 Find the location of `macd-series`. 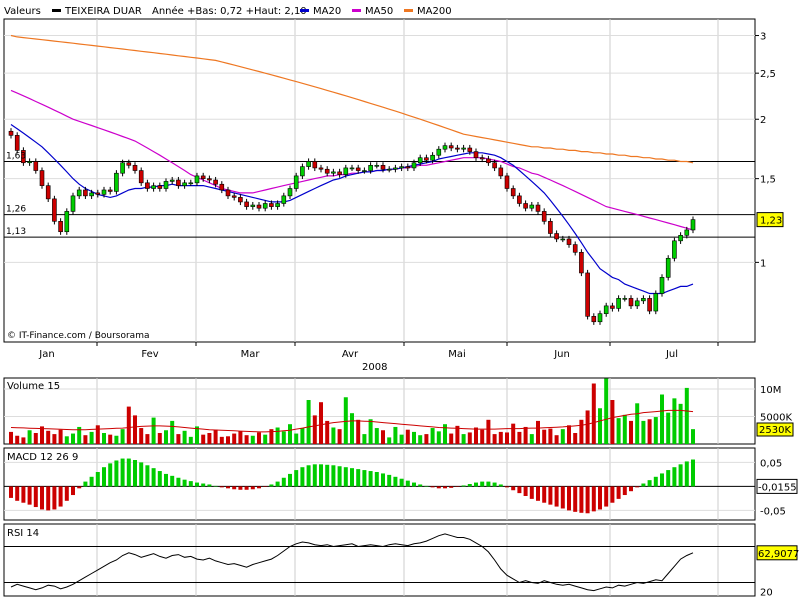

macd-series is located at coordinates (352, 486).